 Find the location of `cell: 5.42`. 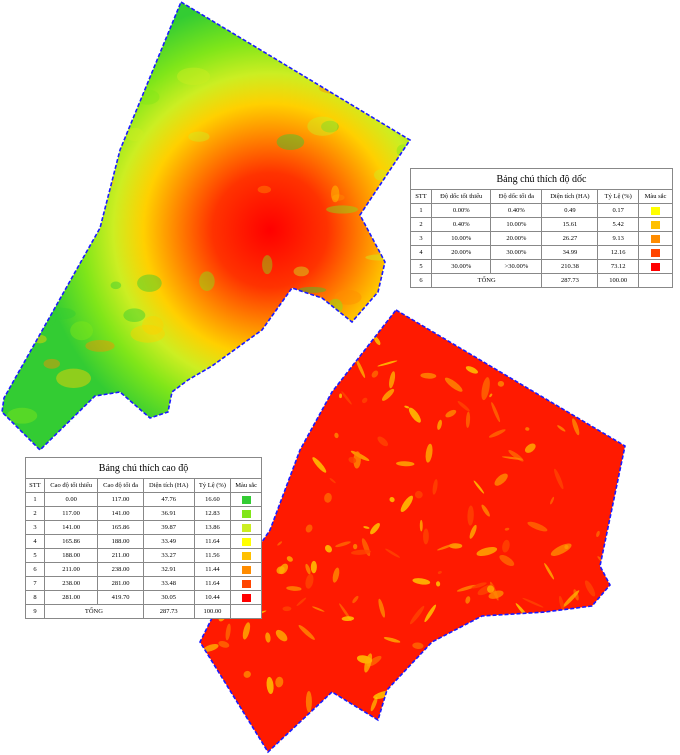

cell: 5.42 is located at coordinates (618, 224).